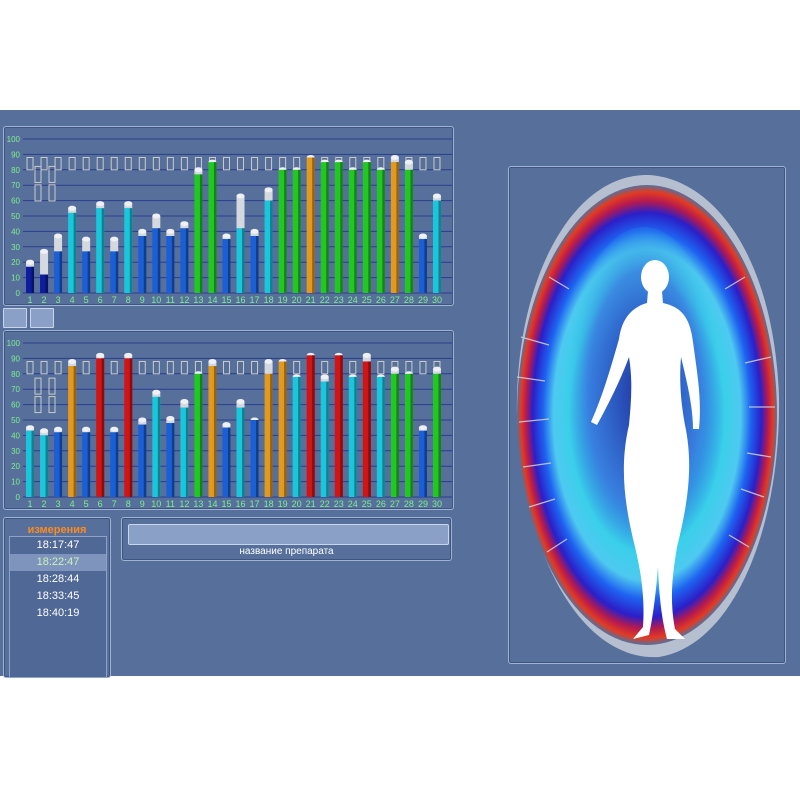 This screenshot has height=800, width=800. I want to click on x-tick-label: 7, so click(114, 504).